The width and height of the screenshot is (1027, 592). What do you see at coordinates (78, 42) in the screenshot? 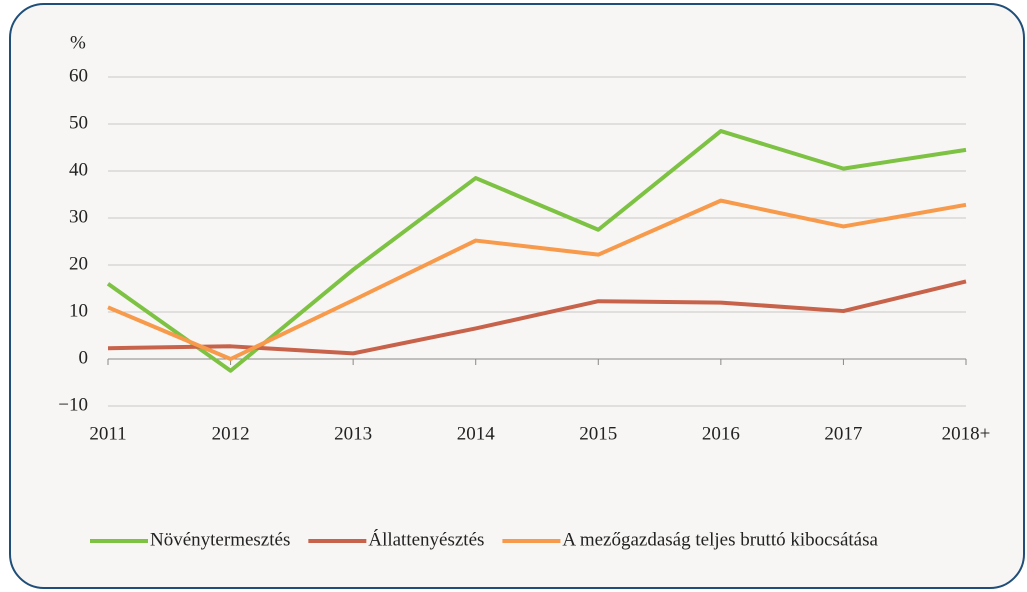
I see `y-axis-label: %` at bounding box center [78, 42].